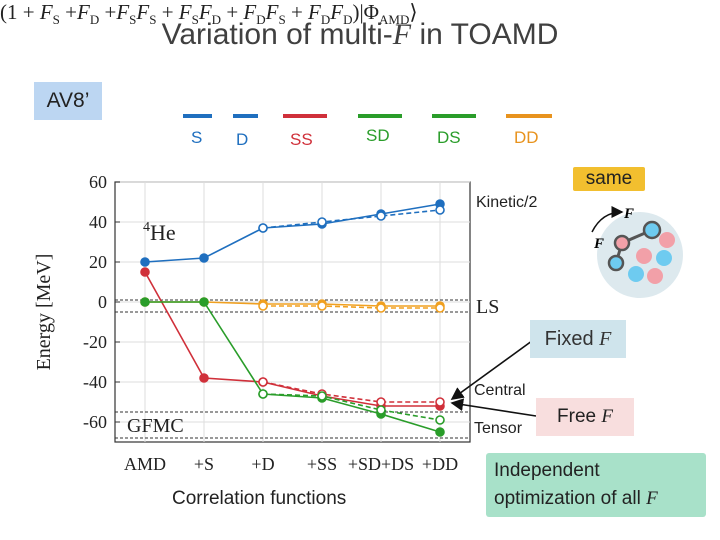 The image size is (720, 540). Describe the element at coordinates (596, 485) in the screenshot. I see `independent-optimization-box: Independent optimization of all F` at that location.